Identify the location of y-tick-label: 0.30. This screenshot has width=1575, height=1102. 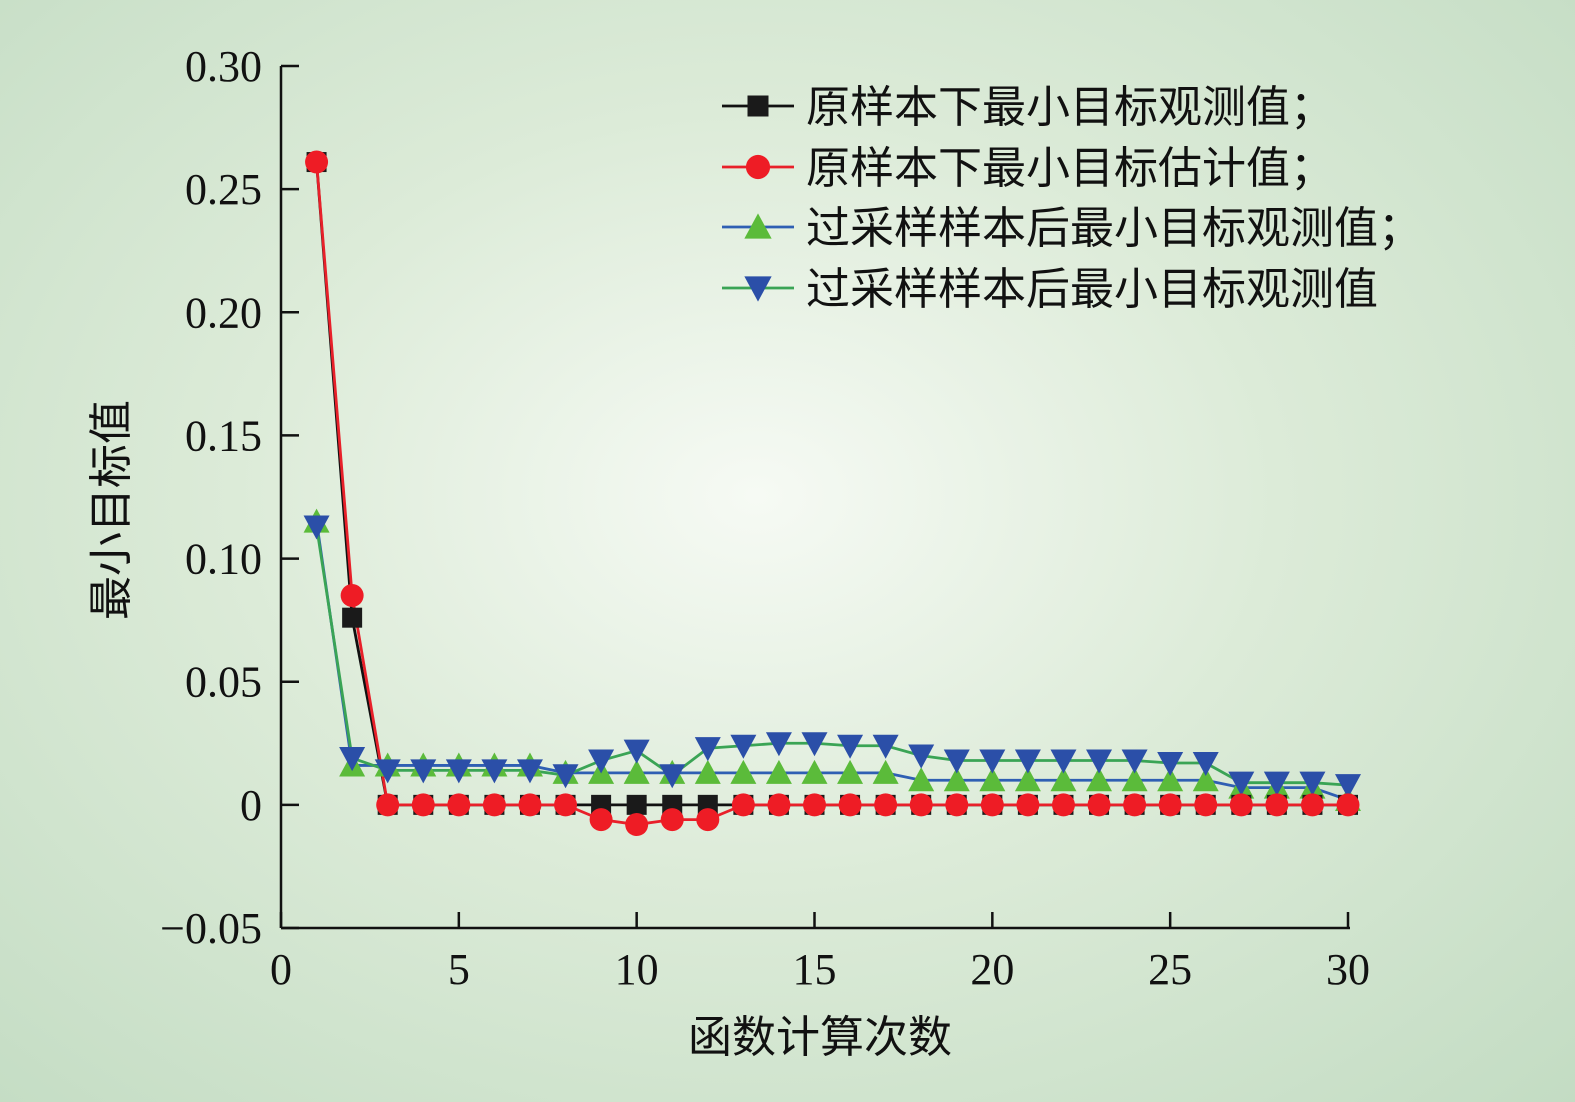
(223, 66).